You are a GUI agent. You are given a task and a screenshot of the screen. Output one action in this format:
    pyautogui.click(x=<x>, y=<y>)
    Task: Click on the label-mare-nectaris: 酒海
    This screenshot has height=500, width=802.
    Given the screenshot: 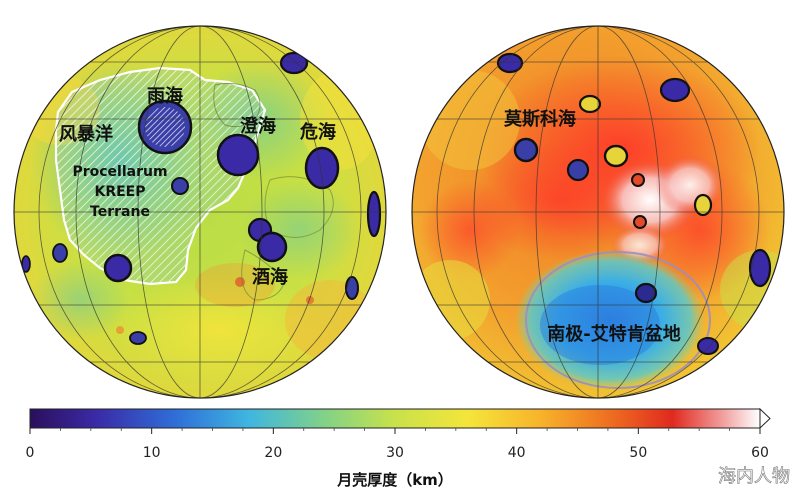 What is the action you would take?
    pyautogui.click(x=270, y=277)
    